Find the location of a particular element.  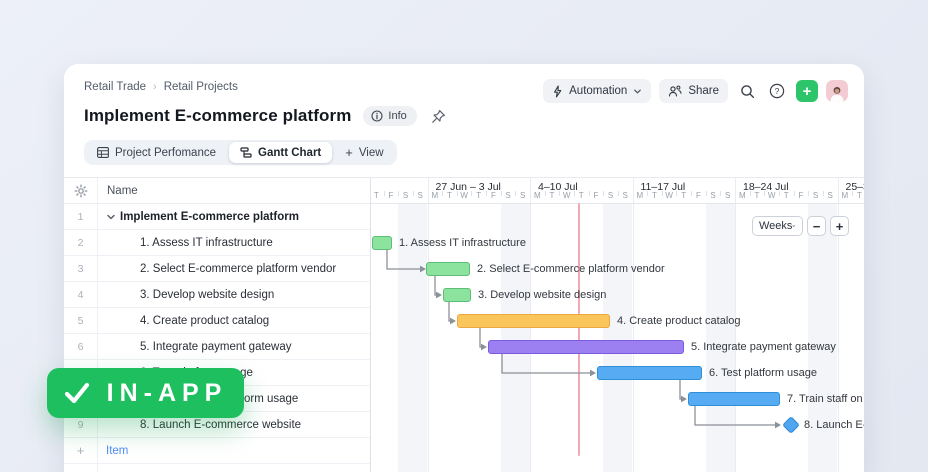

breadcrumb: Retail Trade › Retail Projects is located at coordinates (161, 87).